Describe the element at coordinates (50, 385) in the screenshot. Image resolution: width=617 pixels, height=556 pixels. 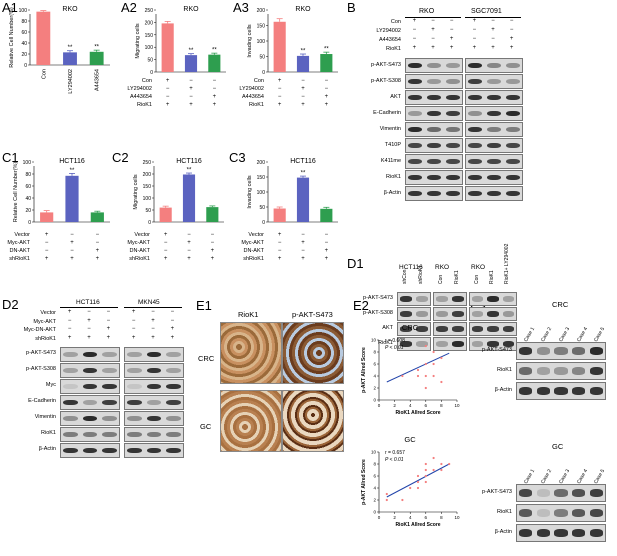
I see `blot-row-label: Myc` at that location.